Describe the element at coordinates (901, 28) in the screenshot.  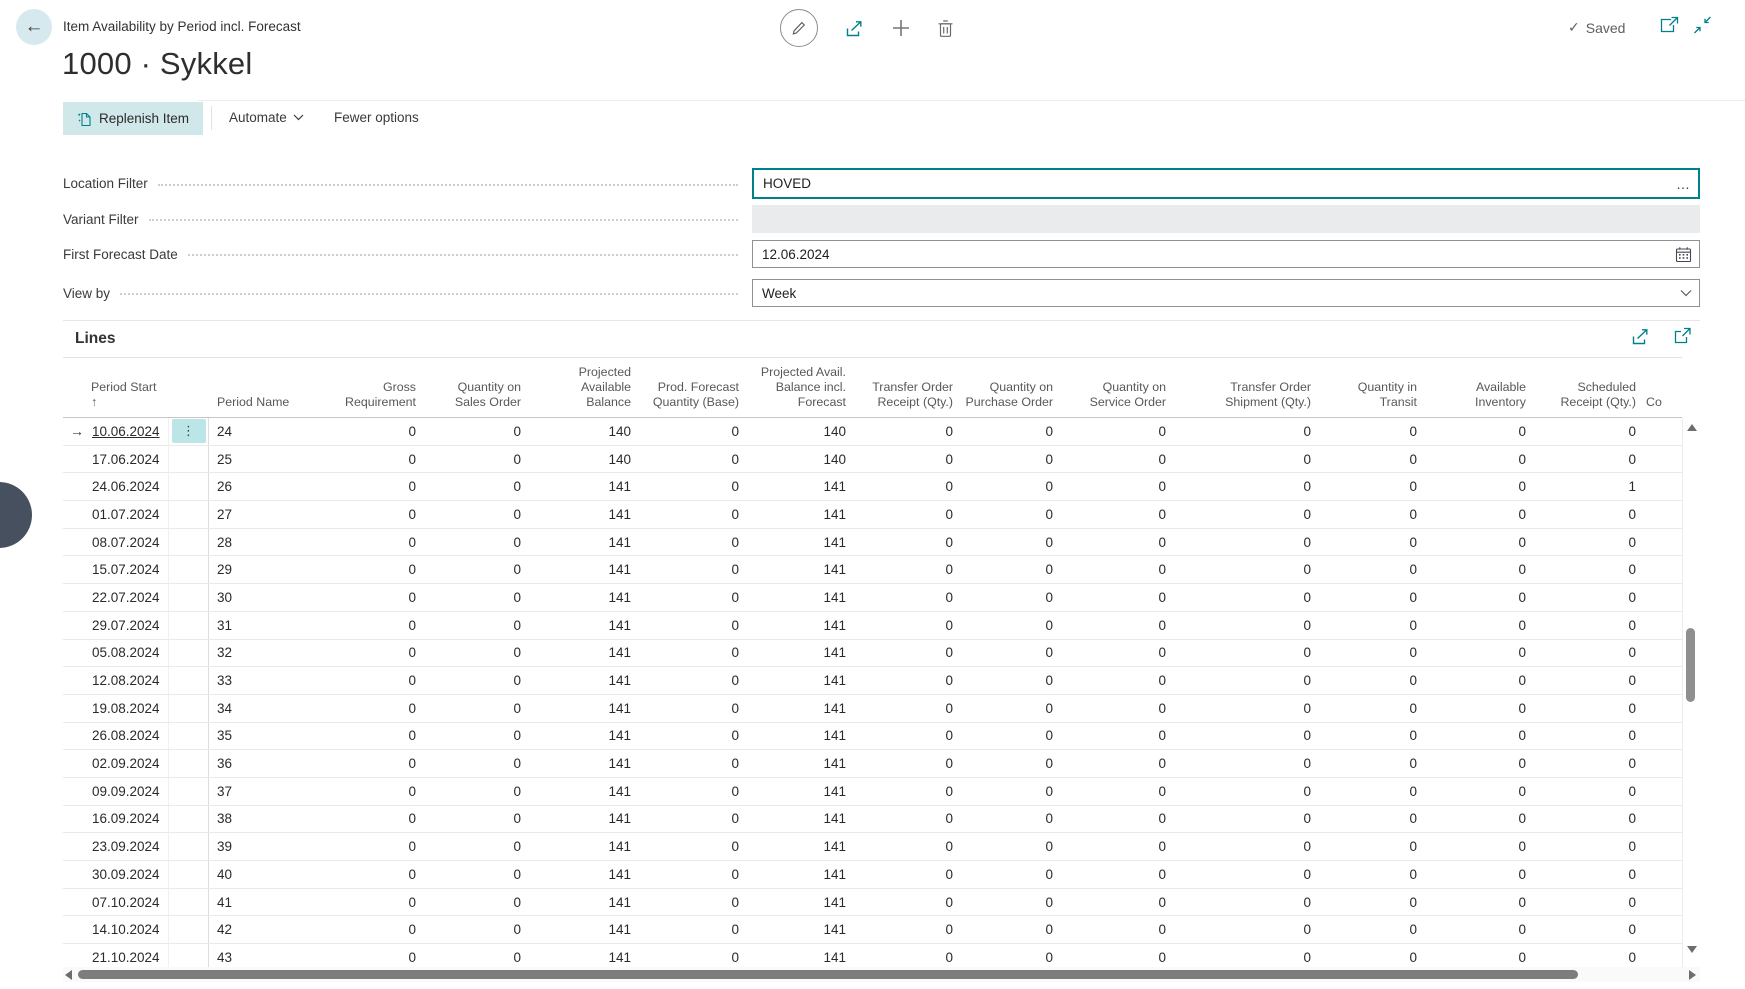
I see `add-button` at that location.